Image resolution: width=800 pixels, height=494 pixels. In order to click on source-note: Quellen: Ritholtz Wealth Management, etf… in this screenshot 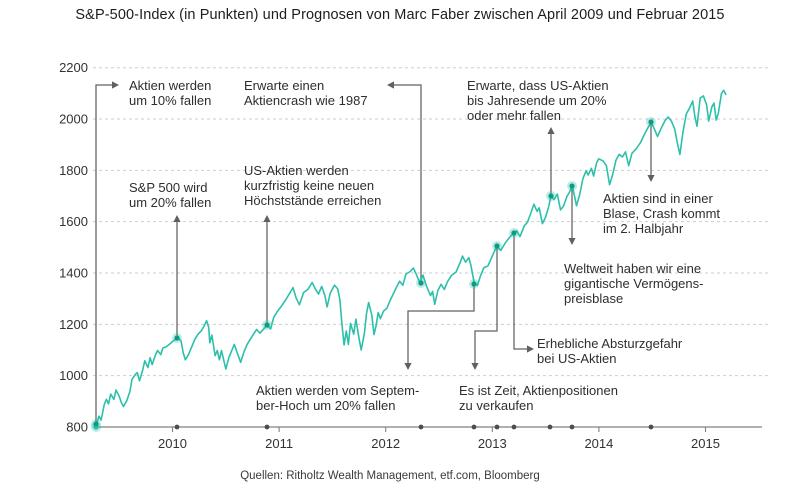, I will do `click(390, 476)`.